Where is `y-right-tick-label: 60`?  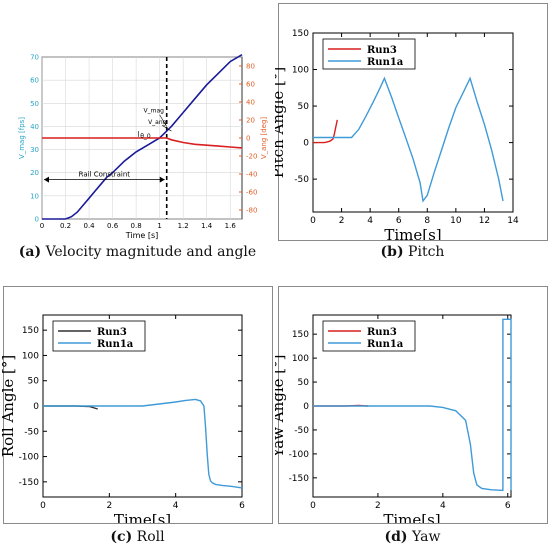 y-right-tick-label: 60 is located at coordinates (250, 85).